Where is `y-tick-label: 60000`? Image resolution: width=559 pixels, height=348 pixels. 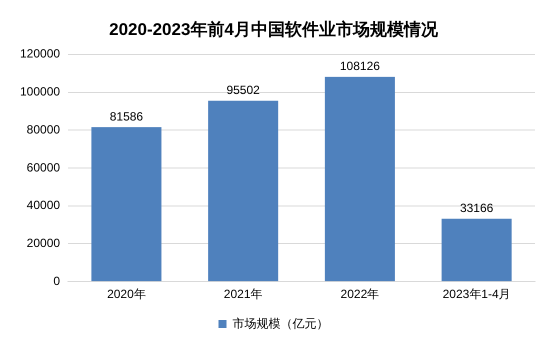 y-tick-label: 60000 is located at coordinates (43, 167).